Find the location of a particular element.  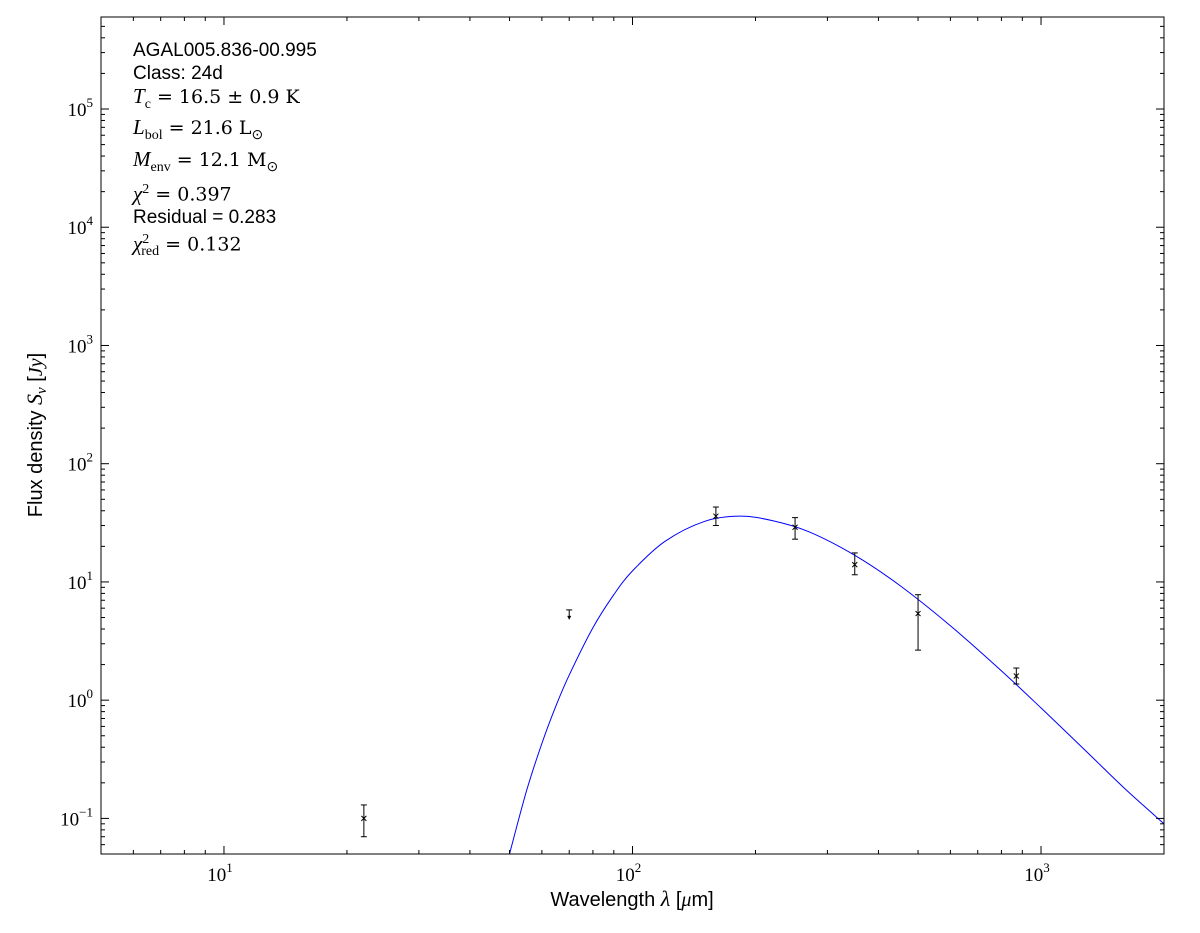

chi2-line: χ2 = 0.397 is located at coordinates (182, 193).